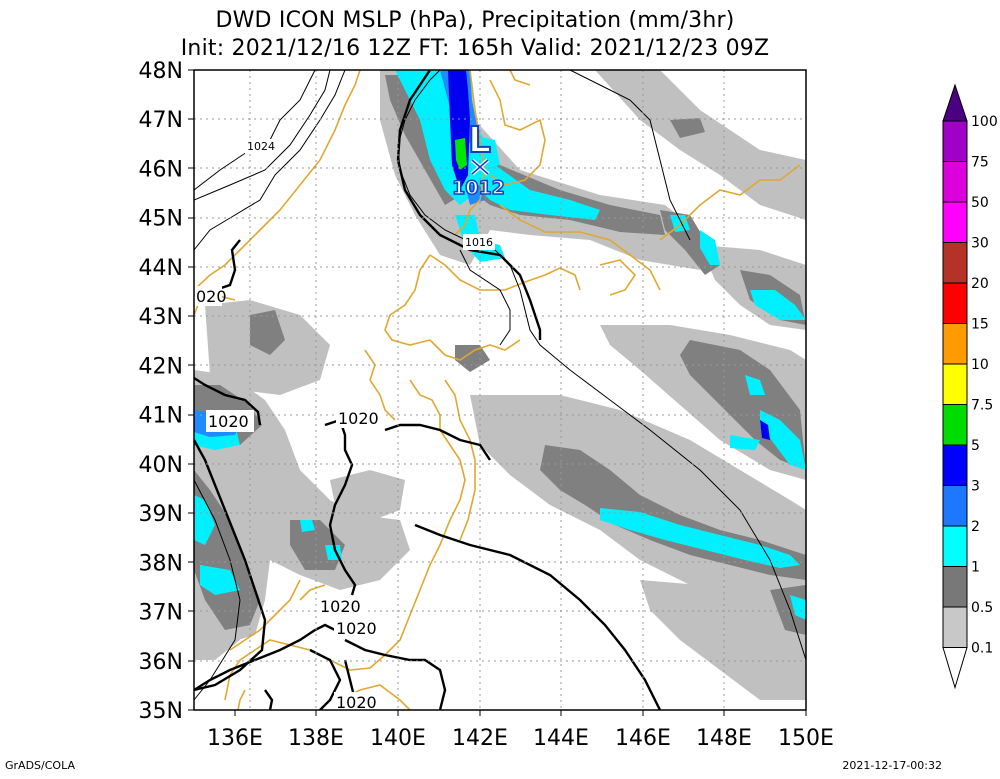 The image size is (1000, 779). What do you see at coordinates (161, 317) in the screenshot?
I see `lat-label-43N: 43N` at bounding box center [161, 317].